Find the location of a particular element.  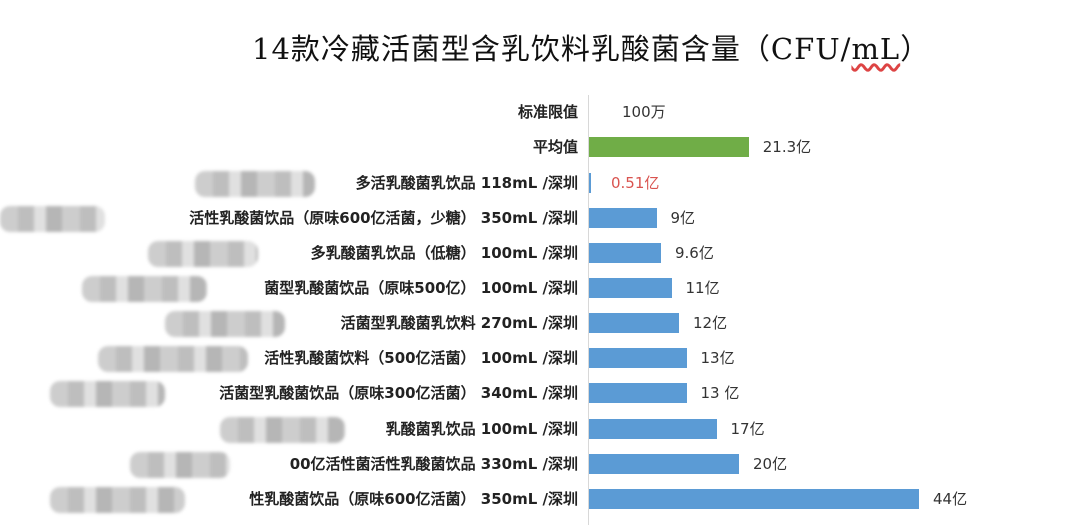

value-label: 13亿 is located at coordinates (717, 358).